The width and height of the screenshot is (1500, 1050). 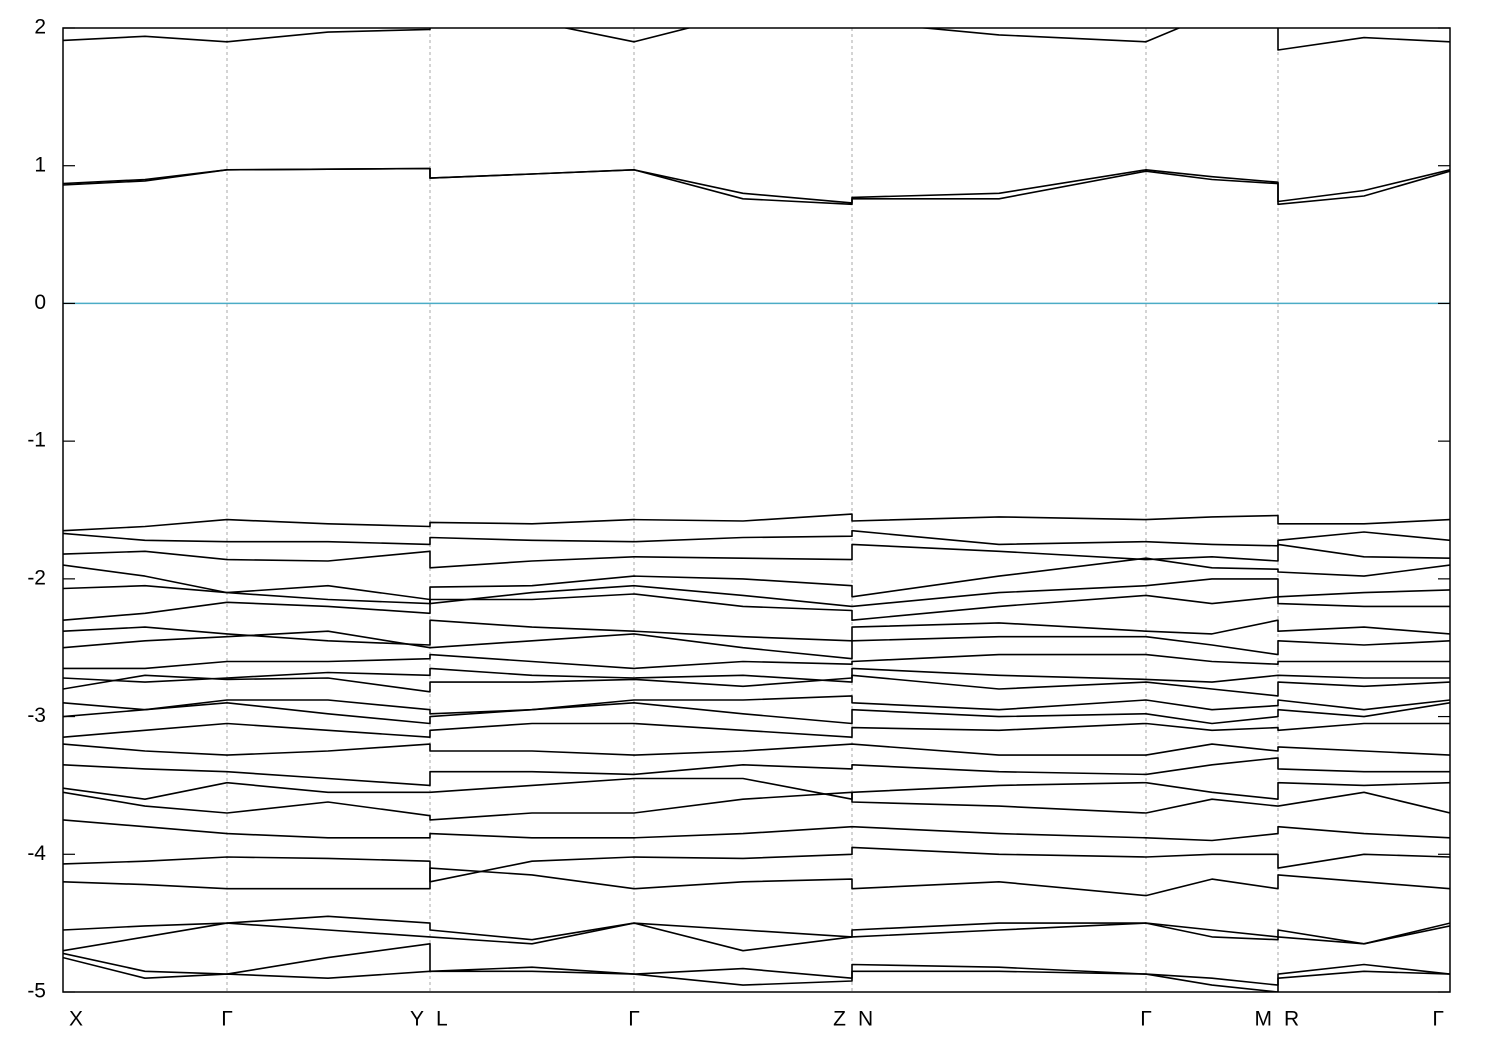 I want to click on y-tick-label: 2, so click(x=40, y=27).